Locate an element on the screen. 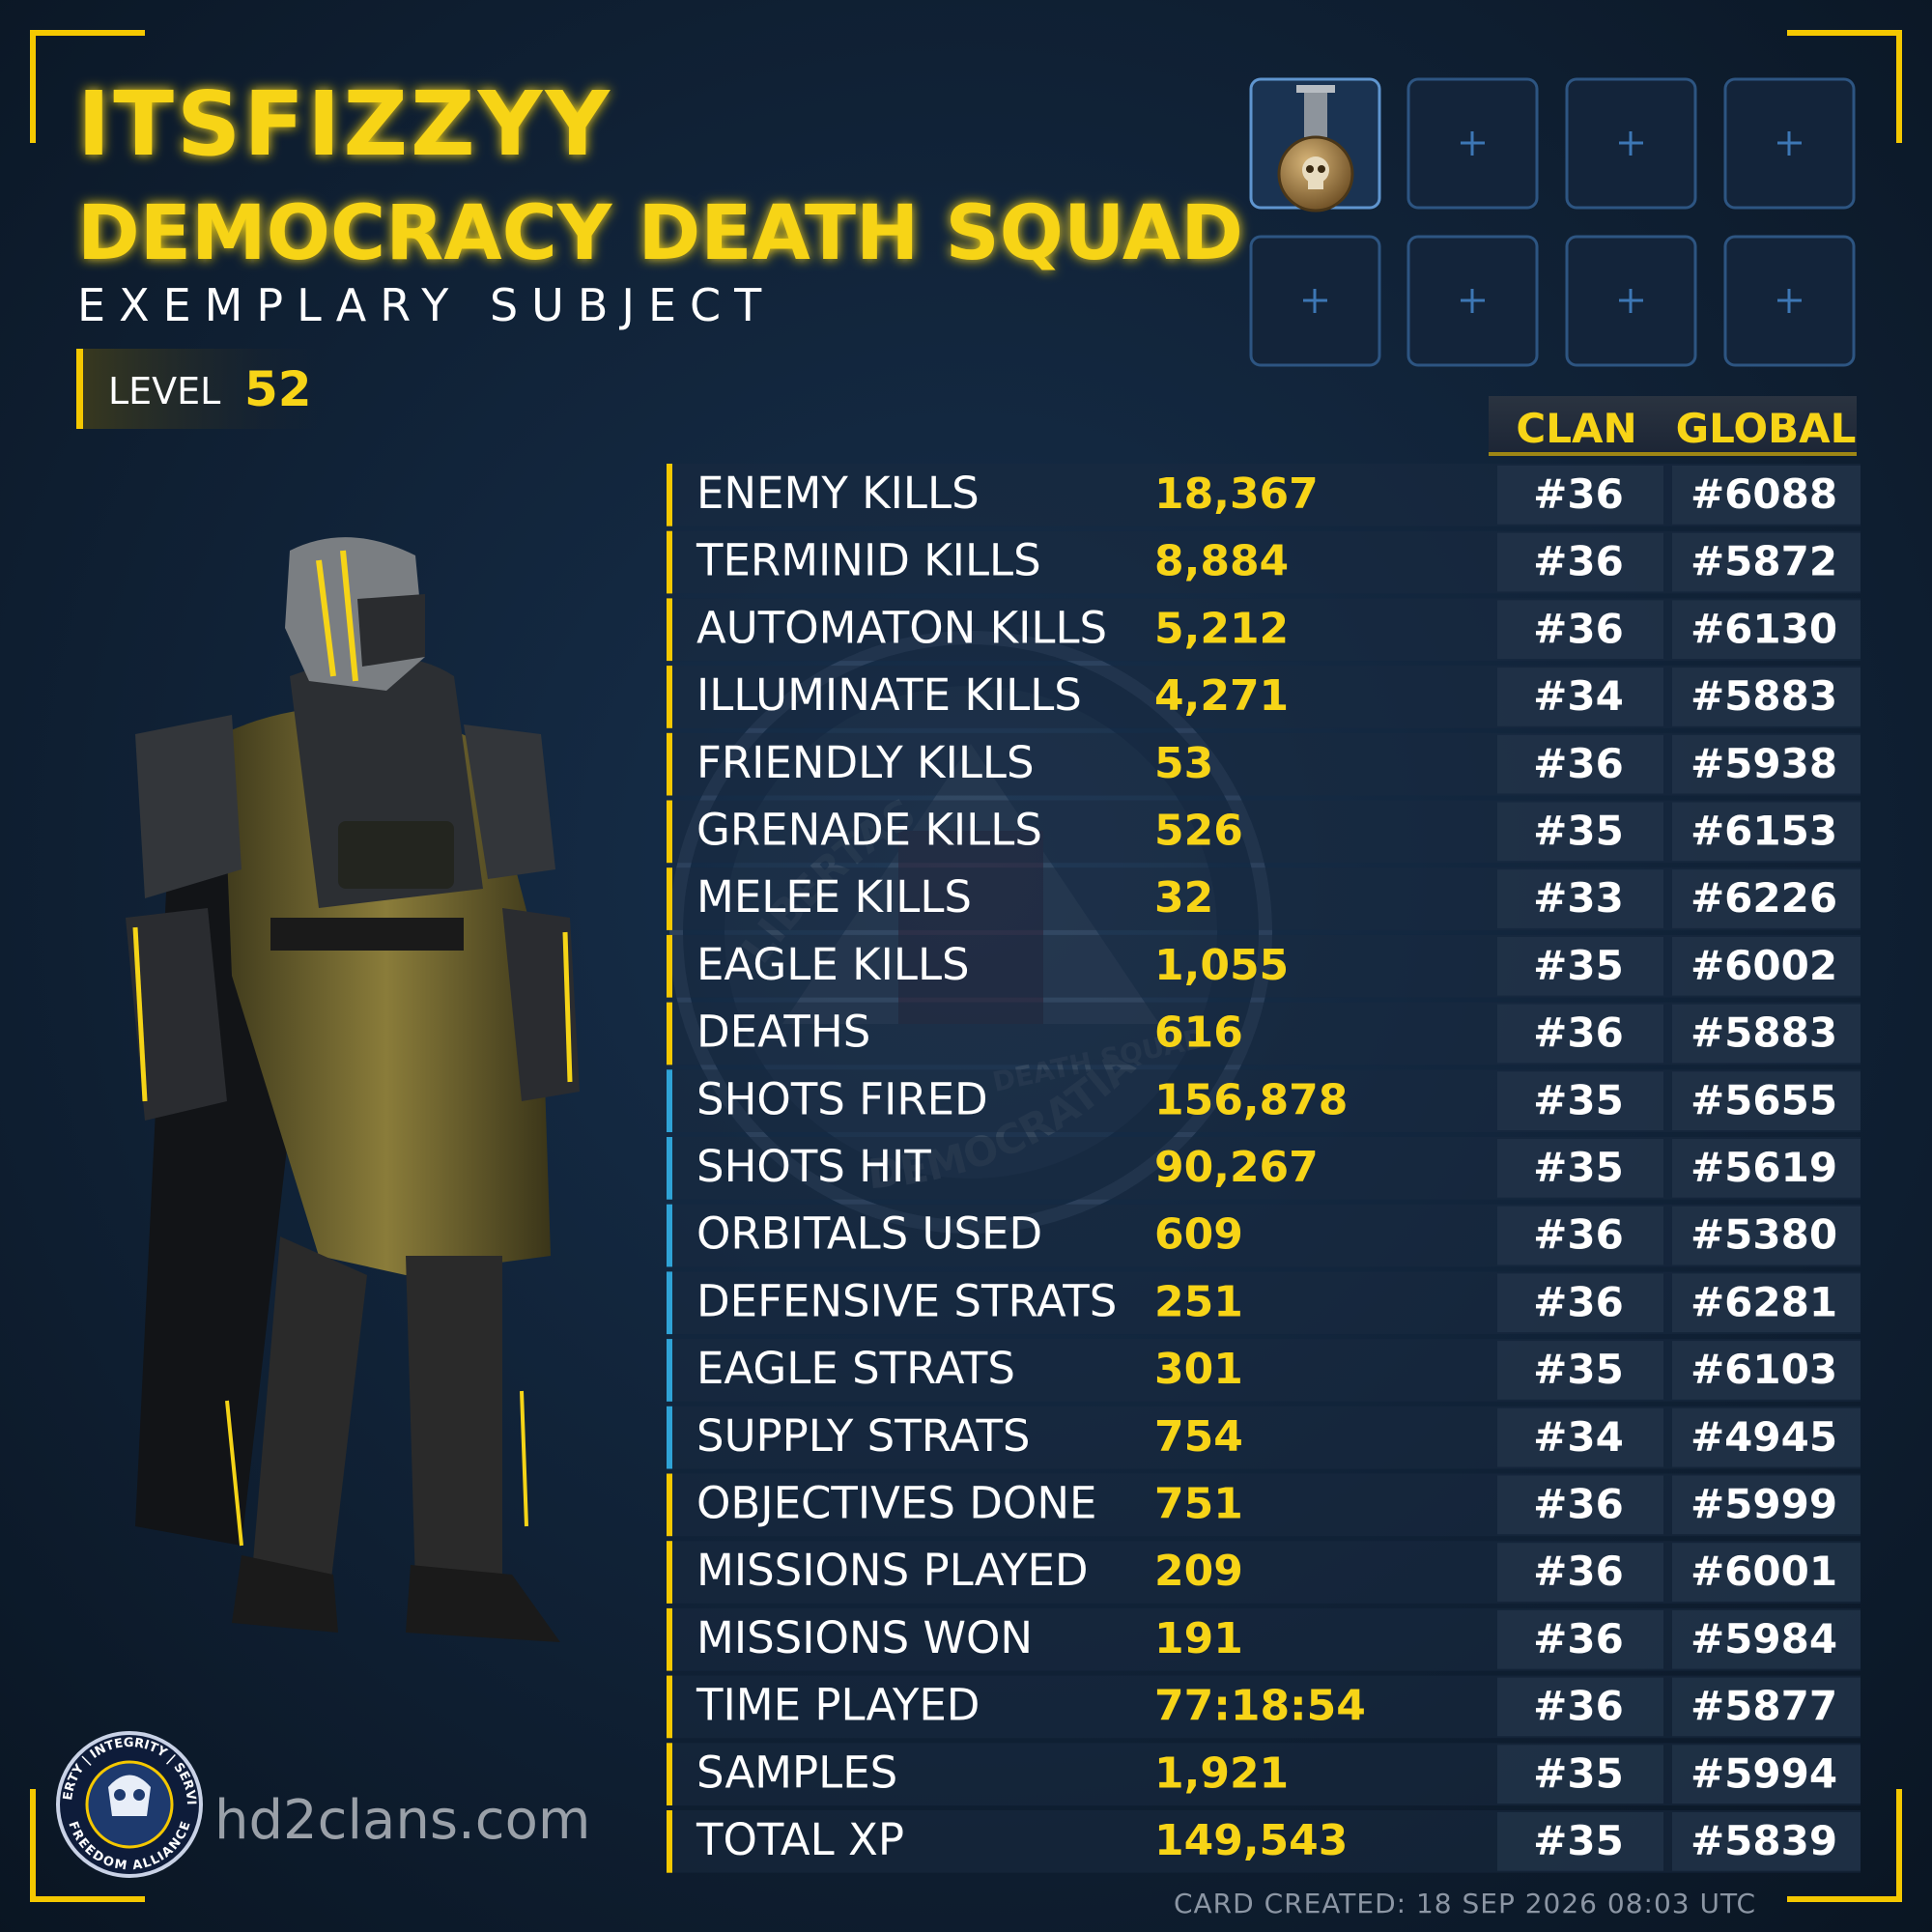 The height and width of the screenshot is (1932, 1932). level-box is located at coordinates (202, 389).